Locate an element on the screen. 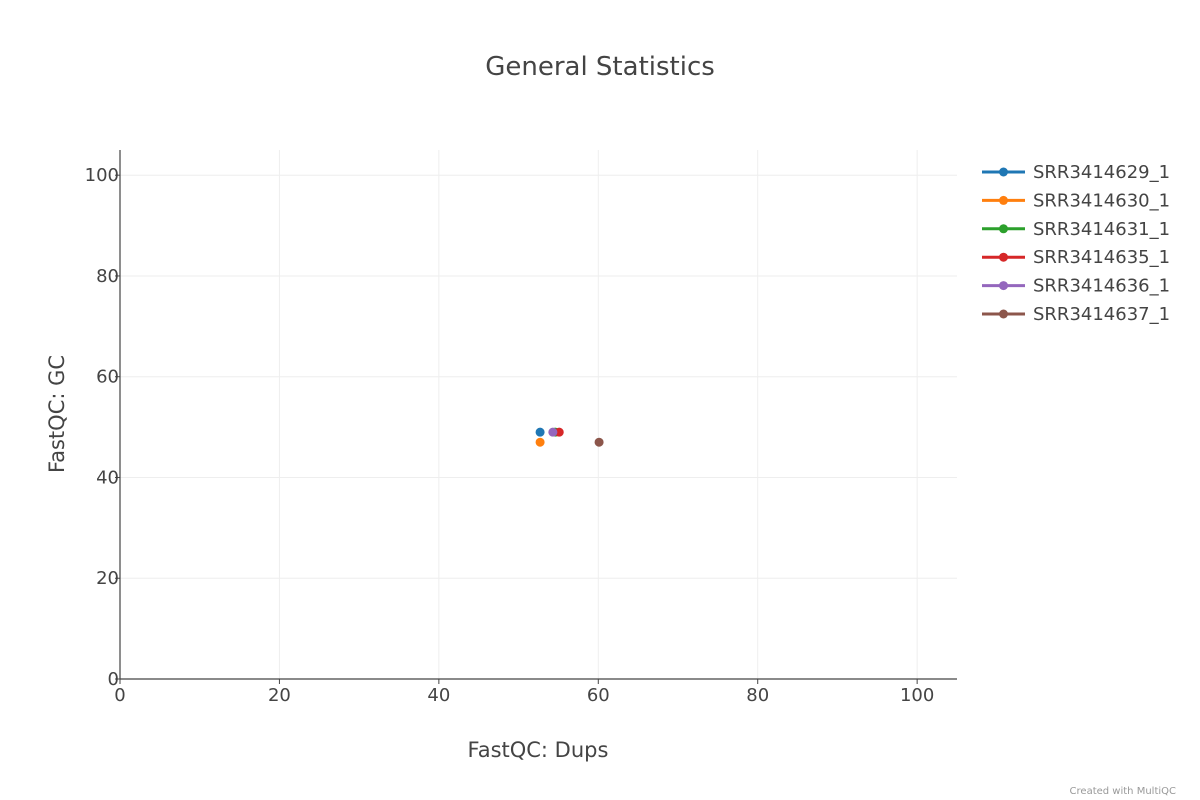 The height and width of the screenshot is (800, 1200). legend-item: SRR3414637_1 is located at coordinates (1076, 314).